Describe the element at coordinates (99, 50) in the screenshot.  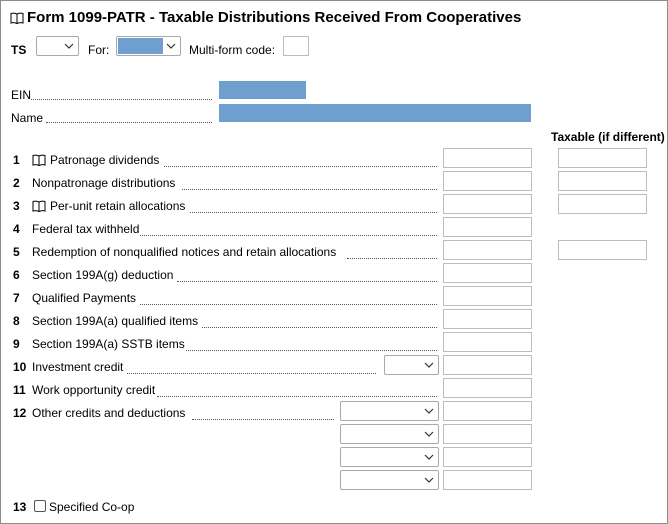
I see `for-label: For:` at that location.